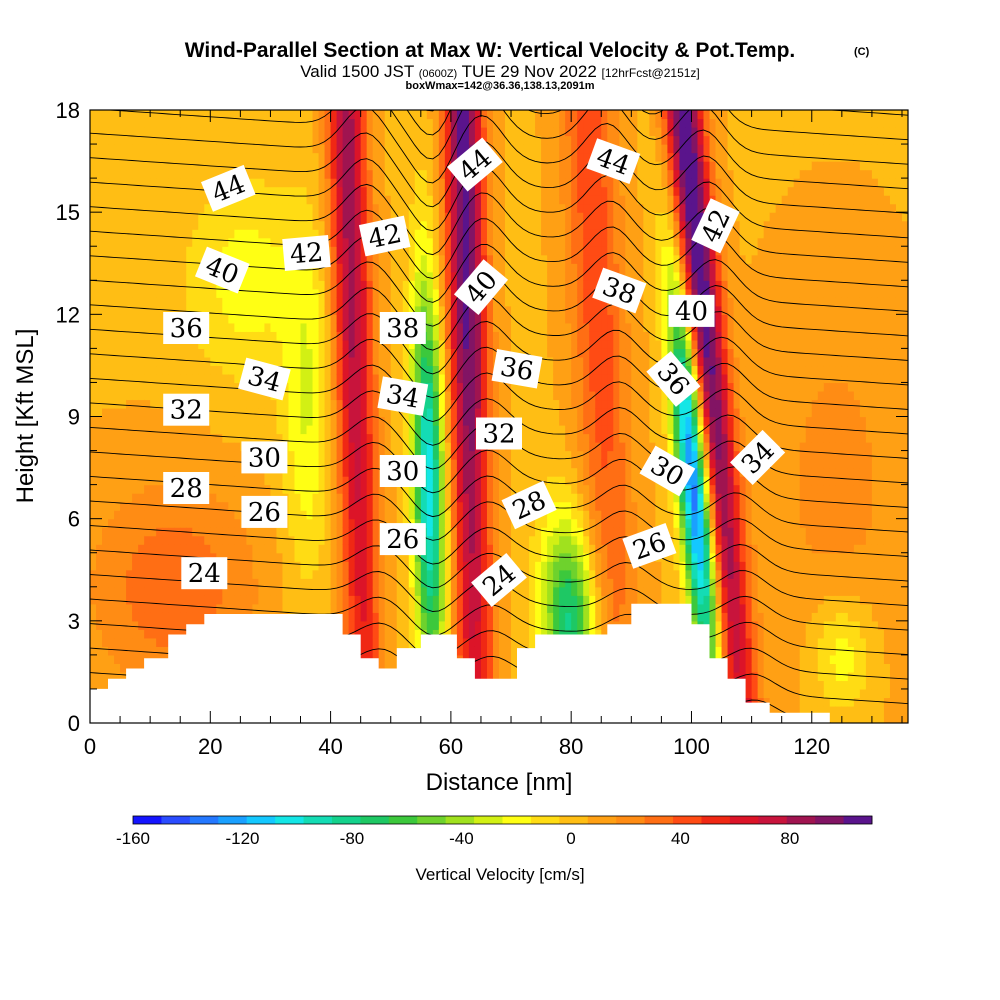 This screenshot has width=1000, height=1000. I want to click on subtitle-utc: (0600Z), so click(438, 74).